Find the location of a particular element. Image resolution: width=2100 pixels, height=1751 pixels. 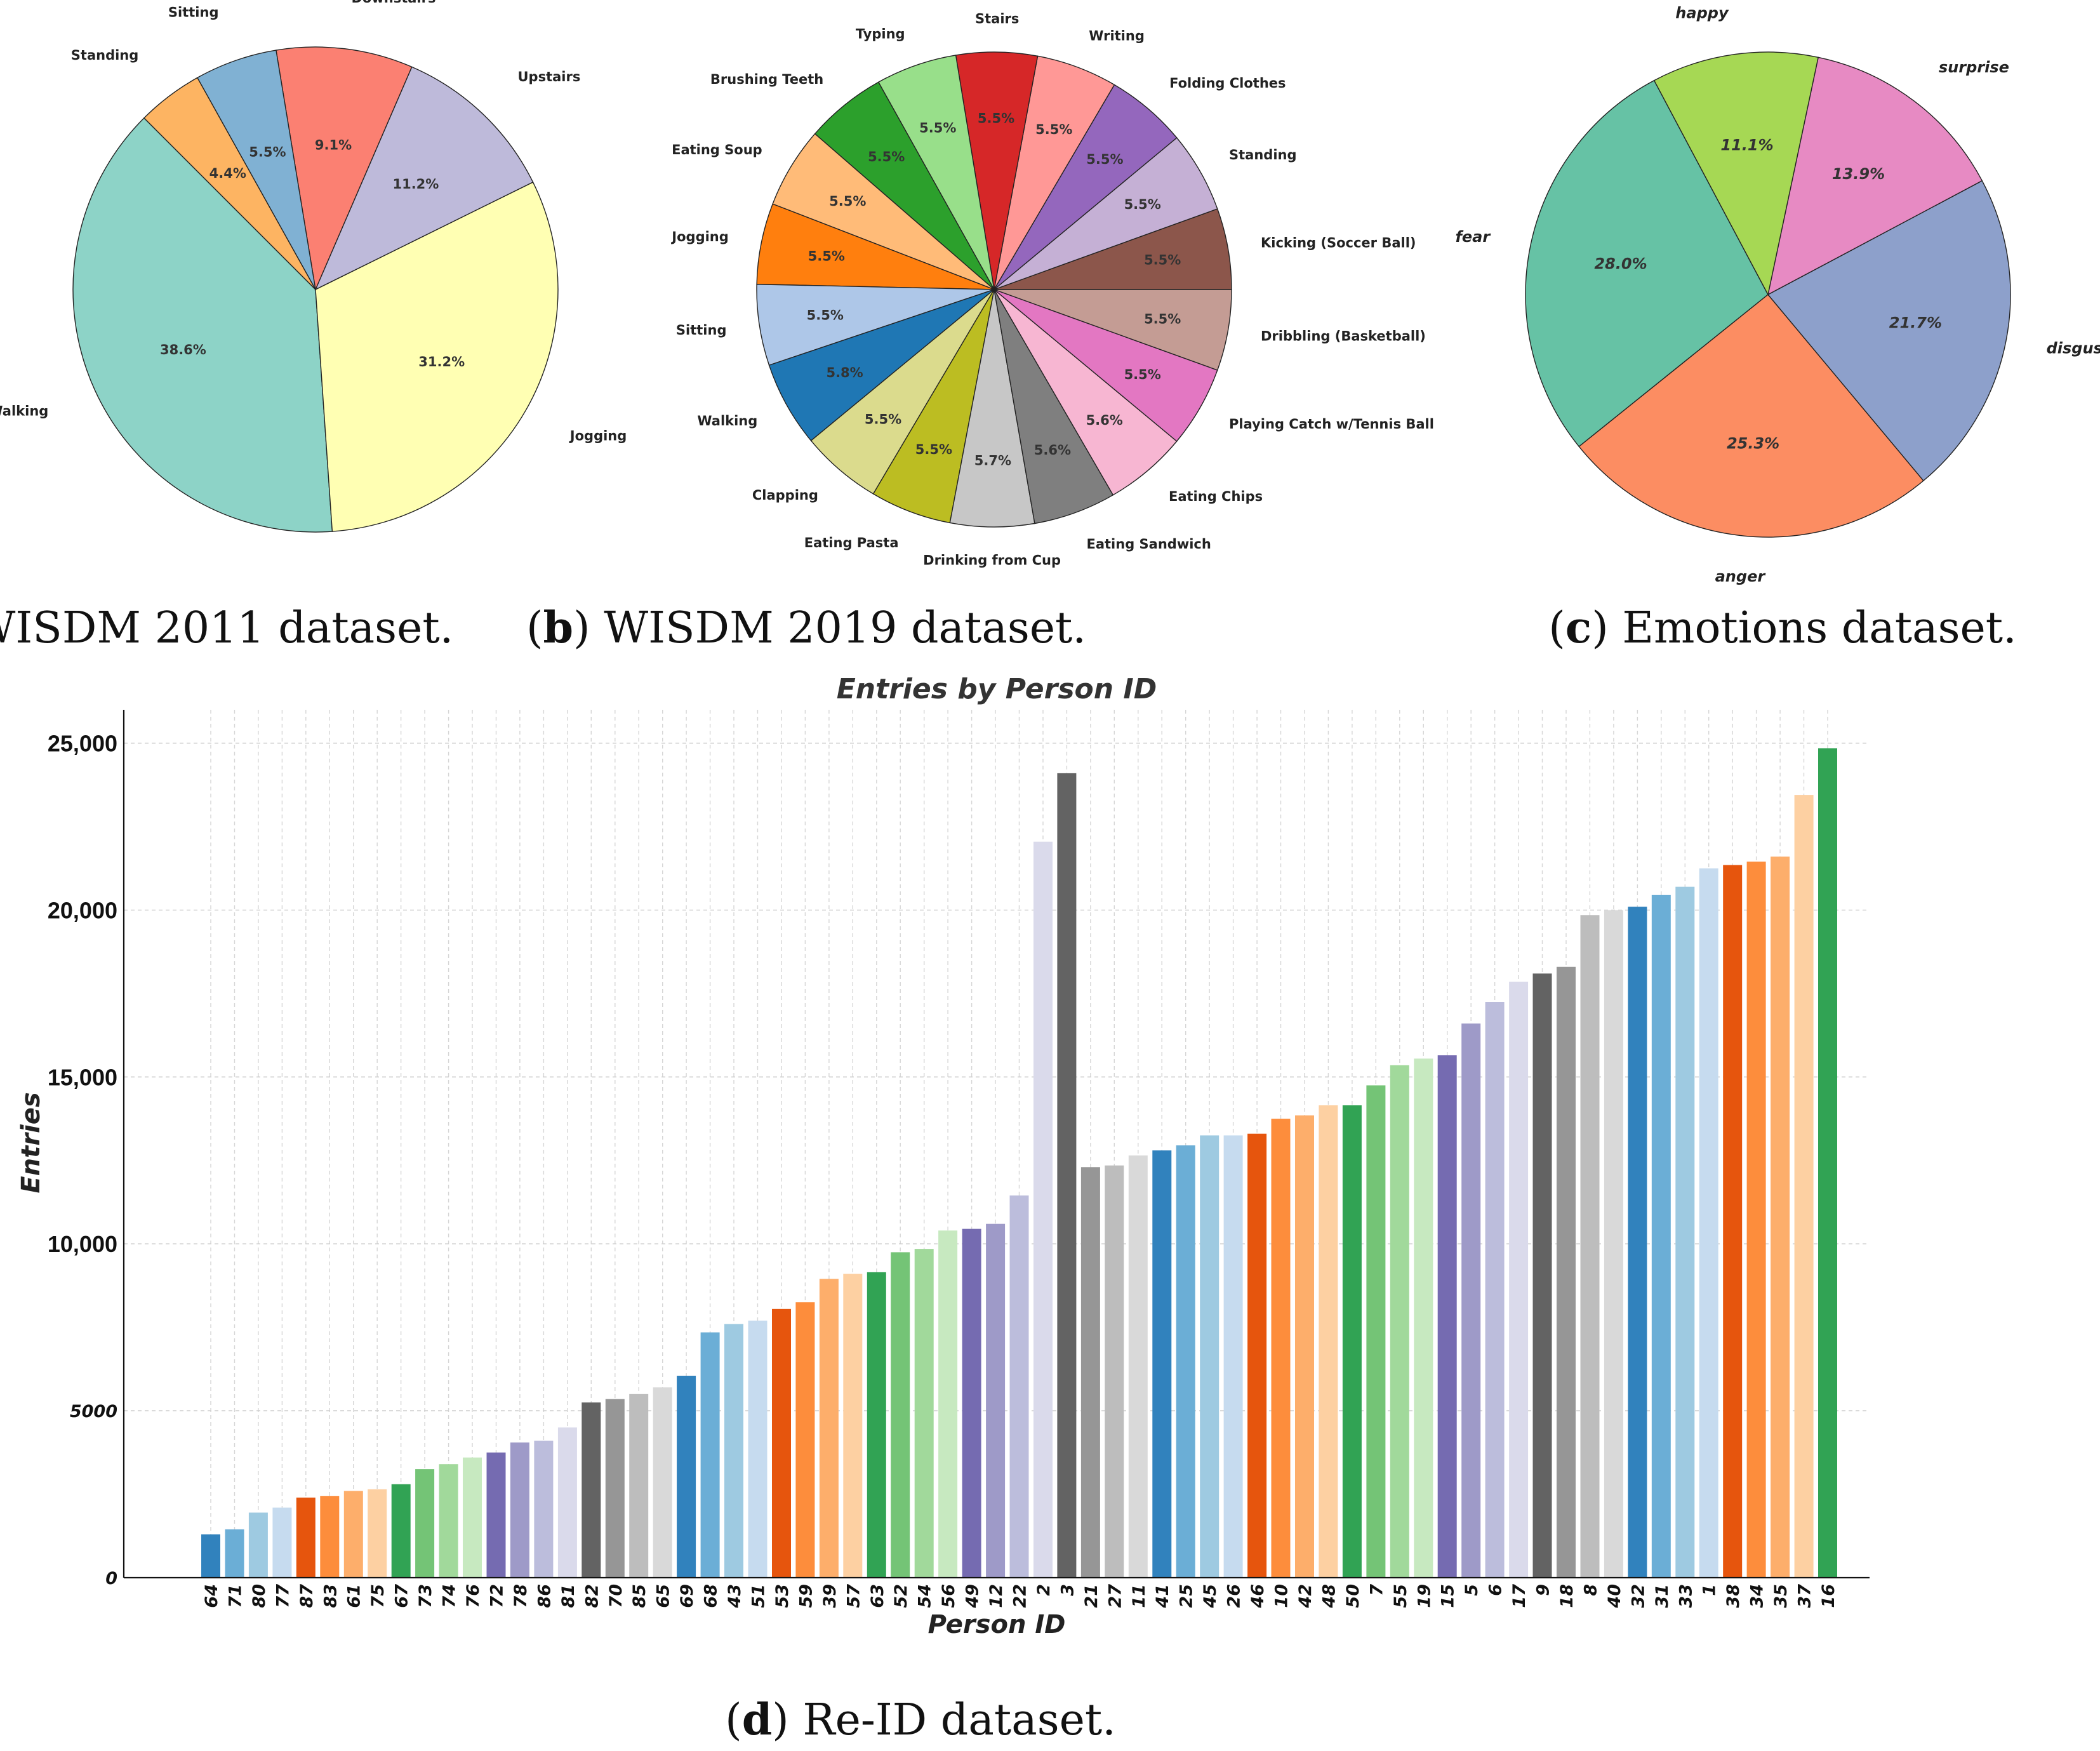

x-tick-label: 12 is located at coordinates (997, 1596).